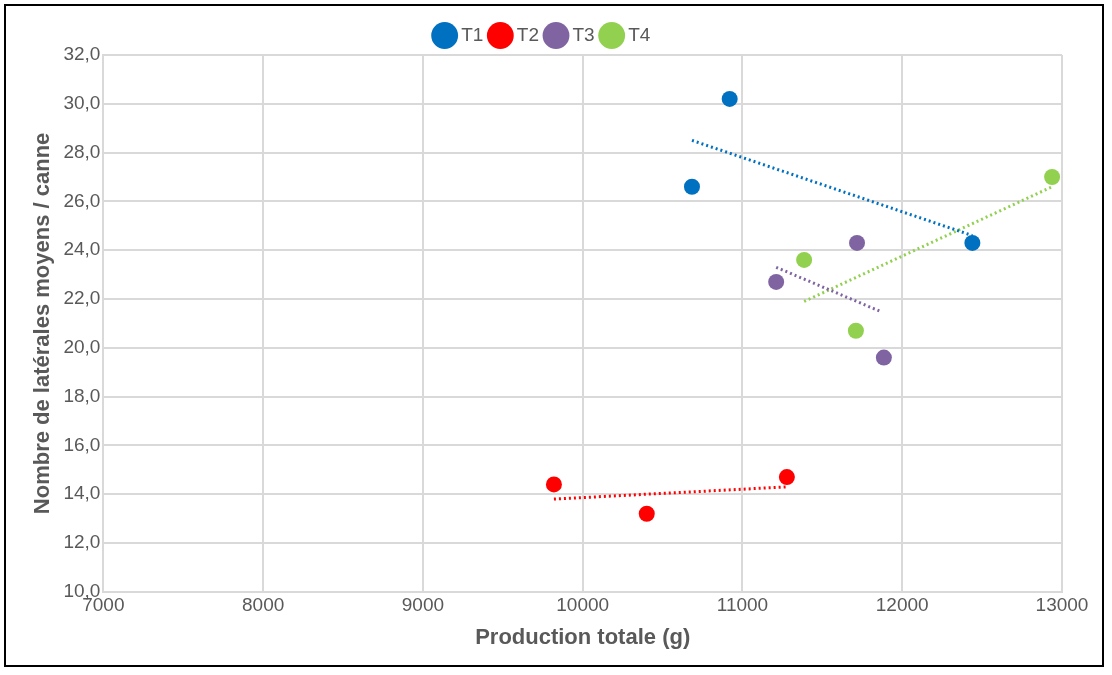  What do you see at coordinates (82, 542) in the screenshot?
I see `y-tick-label: 12,0` at bounding box center [82, 542].